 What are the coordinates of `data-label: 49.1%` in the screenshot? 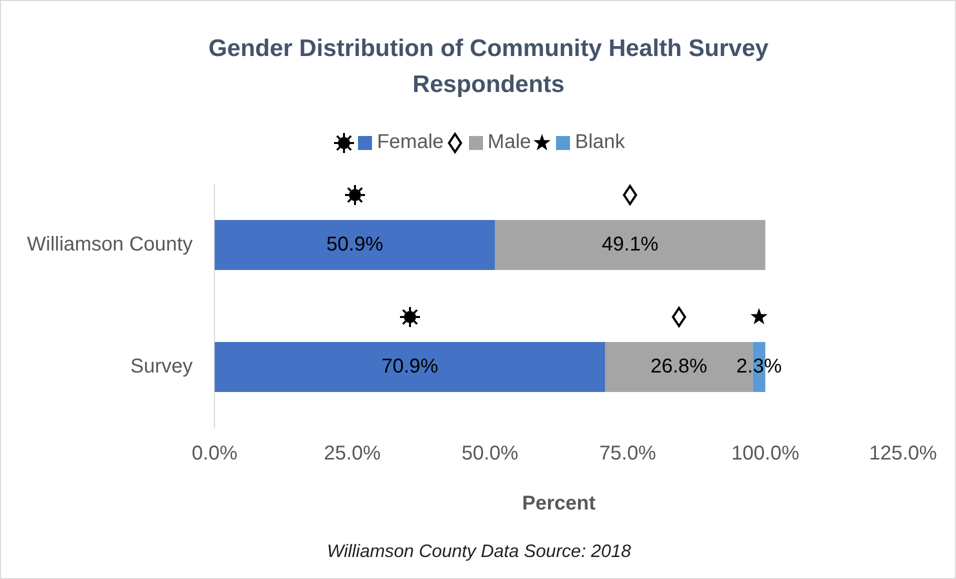 It's located at (630, 245).